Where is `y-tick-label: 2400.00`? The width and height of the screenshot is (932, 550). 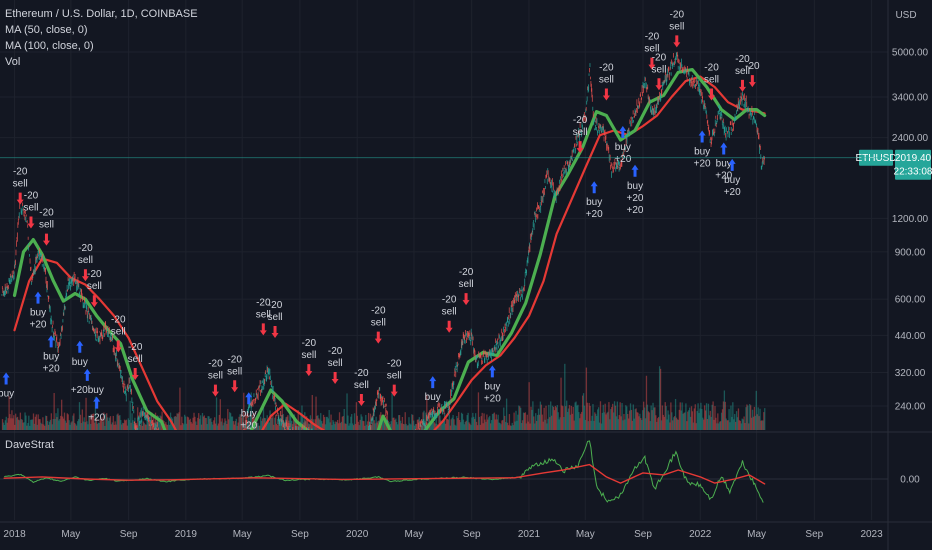 y-tick-label: 2400.00 is located at coordinates (910, 138).